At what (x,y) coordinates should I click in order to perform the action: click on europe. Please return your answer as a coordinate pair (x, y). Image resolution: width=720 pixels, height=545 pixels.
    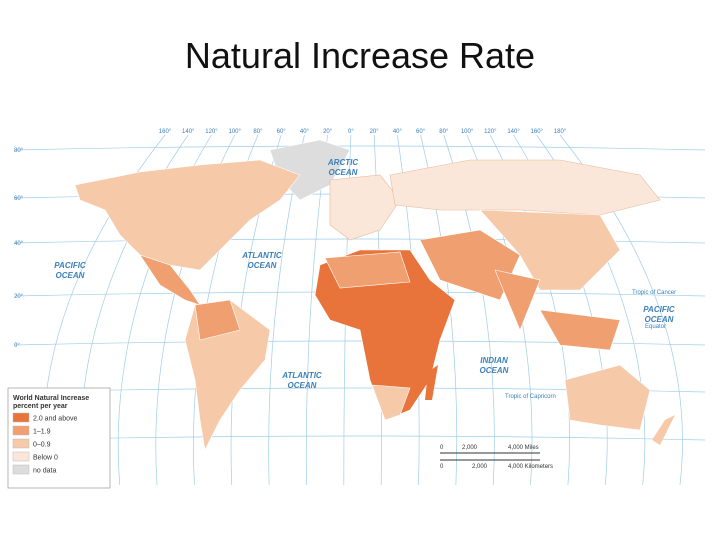
    Looking at the image, I should click on (365, 207).